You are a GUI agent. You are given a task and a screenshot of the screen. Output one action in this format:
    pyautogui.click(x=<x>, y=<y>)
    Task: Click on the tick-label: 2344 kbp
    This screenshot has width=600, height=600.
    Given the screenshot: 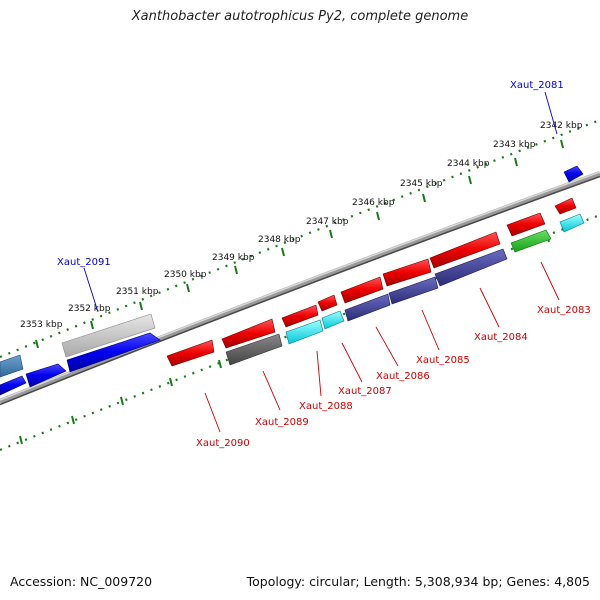 What is the action you would take?
    pyautogui.click(x=468, y=164)
    